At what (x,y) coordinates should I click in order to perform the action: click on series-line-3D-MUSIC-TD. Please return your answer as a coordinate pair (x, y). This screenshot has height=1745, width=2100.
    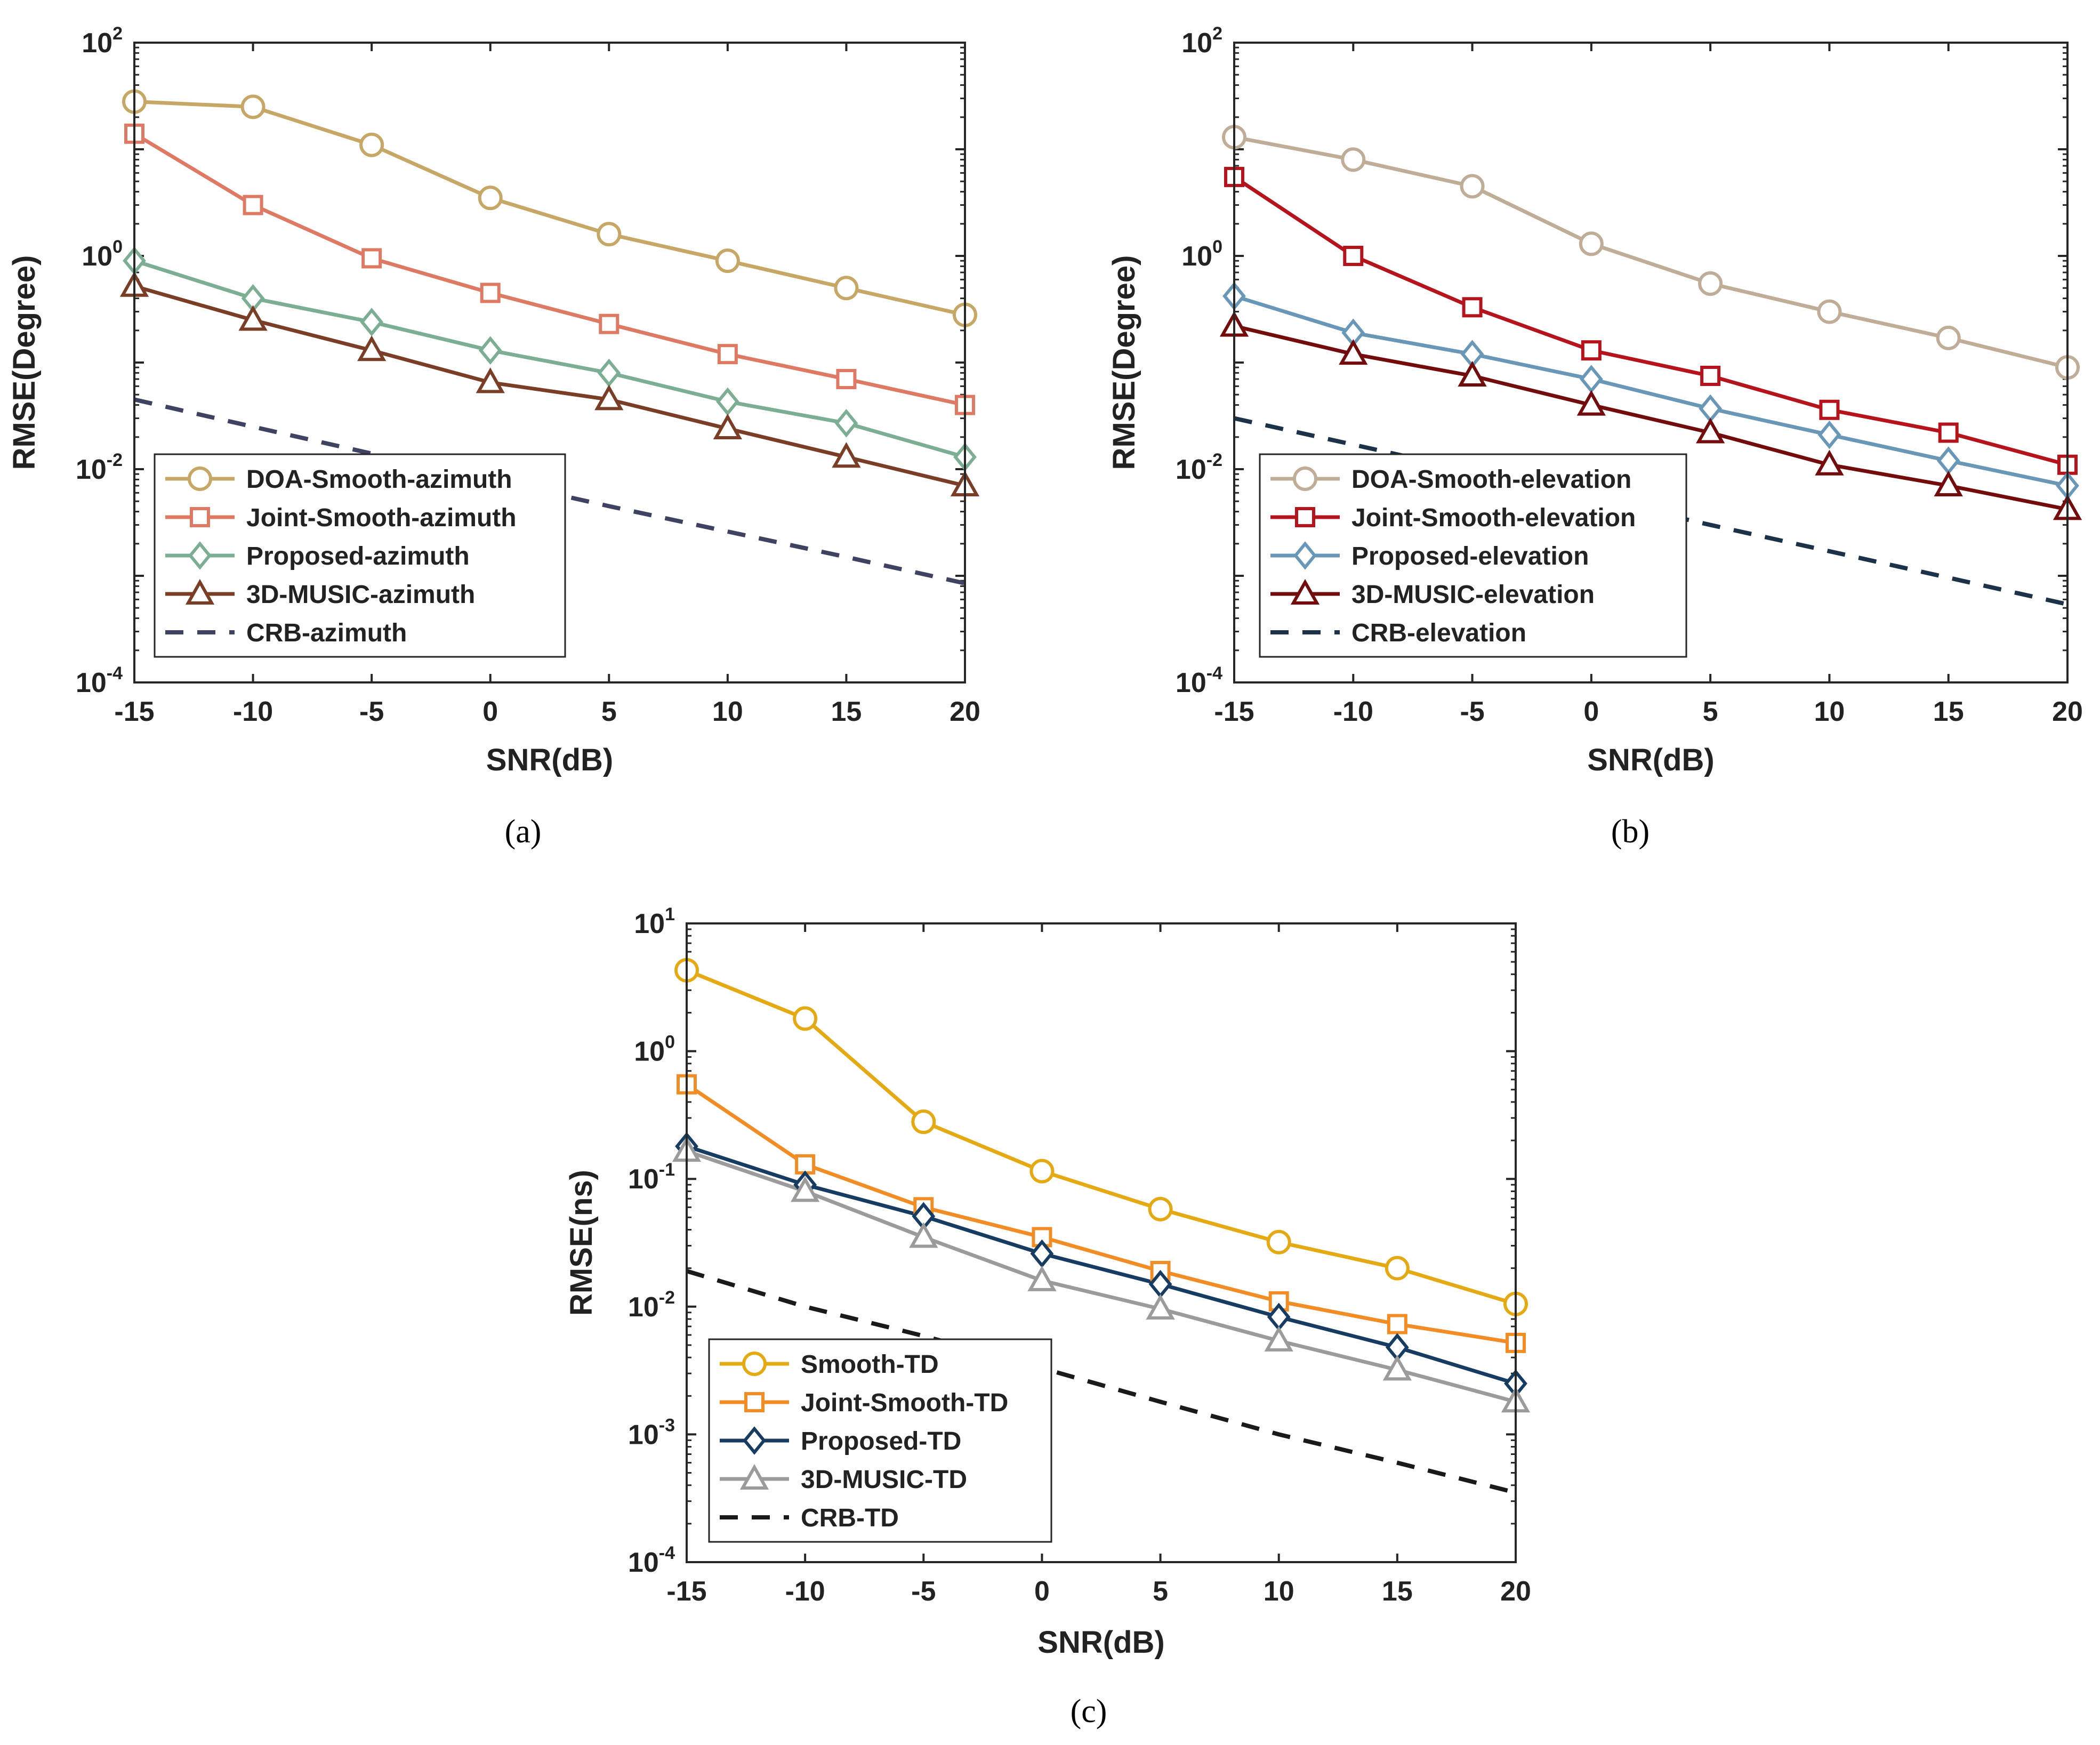
    Looking at the image, I should click on (1101, 1276).